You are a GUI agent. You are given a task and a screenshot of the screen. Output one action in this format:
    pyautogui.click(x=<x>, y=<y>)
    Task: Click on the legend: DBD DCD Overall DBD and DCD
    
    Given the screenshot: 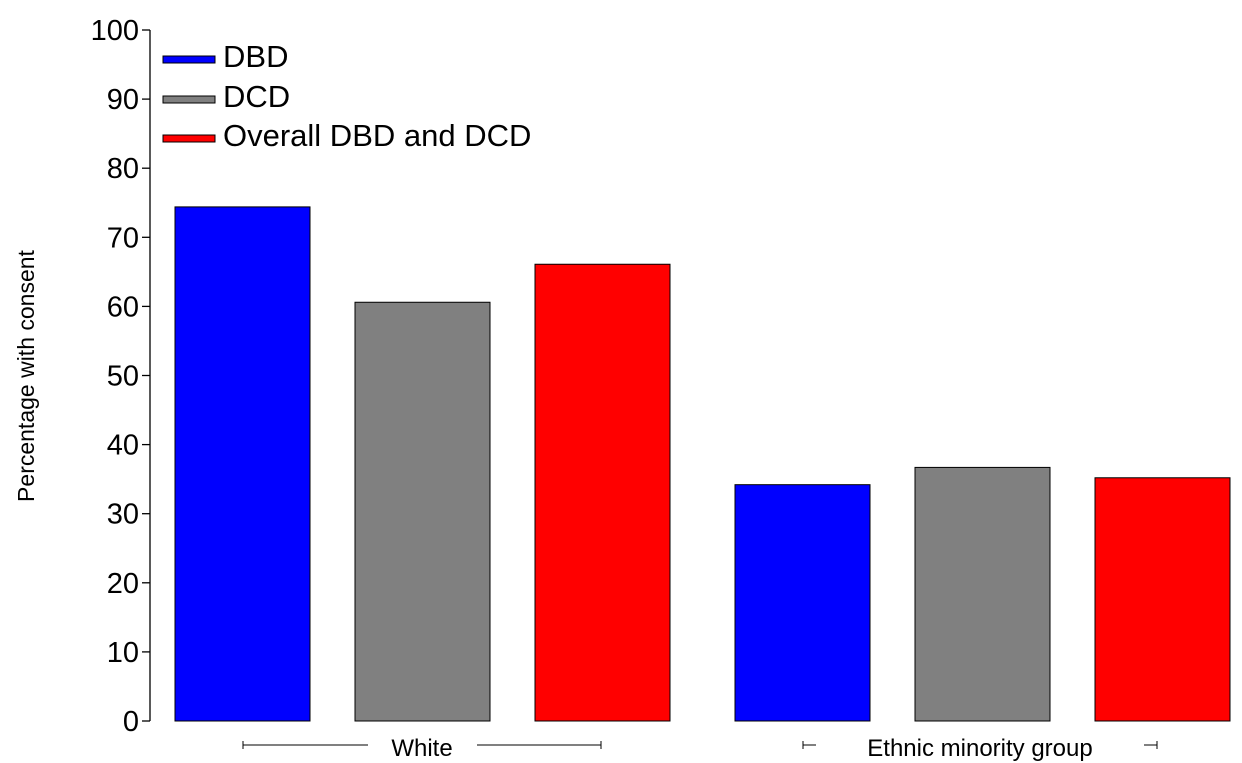 What is the action you would take?
    pyautogui.click(x=346, y=96)
    